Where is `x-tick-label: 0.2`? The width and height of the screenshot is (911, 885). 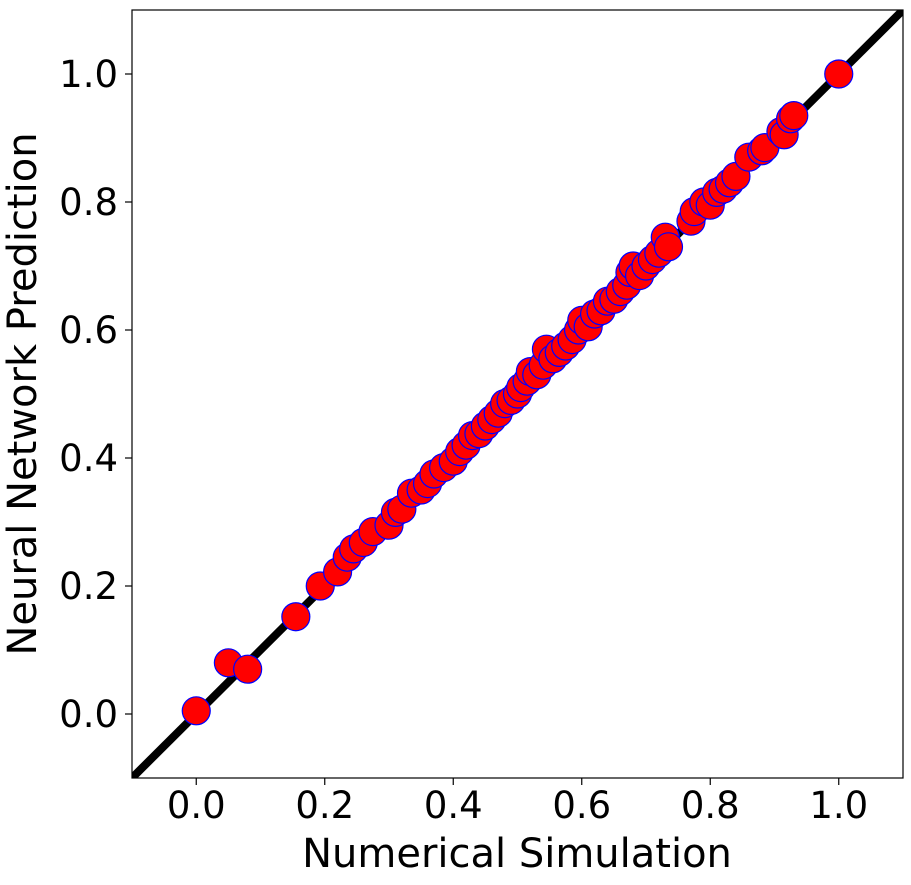
x-tick-label: 0.2 is located at coordinates (324, 805).